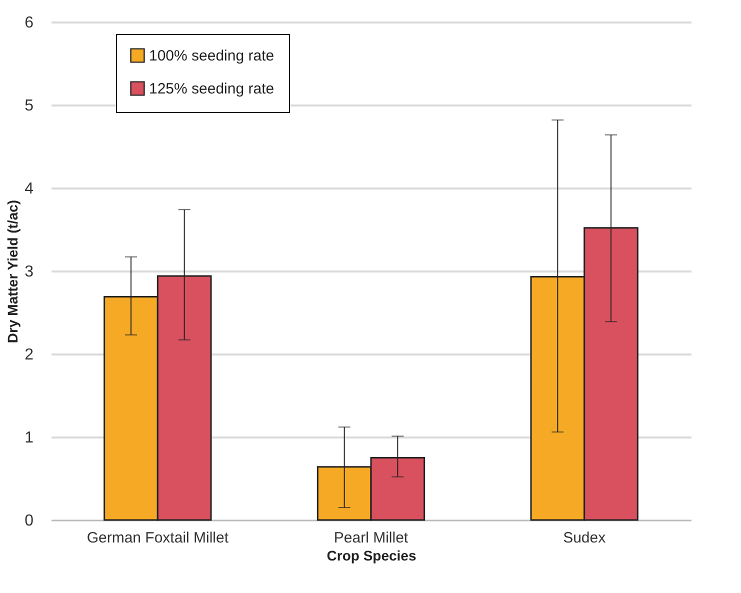 This screenshot has height=593, width=741. What do you see at coordinates (29, 272) in the screenshot?
I see `y-tick-label: 3` at bounding box center [29, 272].